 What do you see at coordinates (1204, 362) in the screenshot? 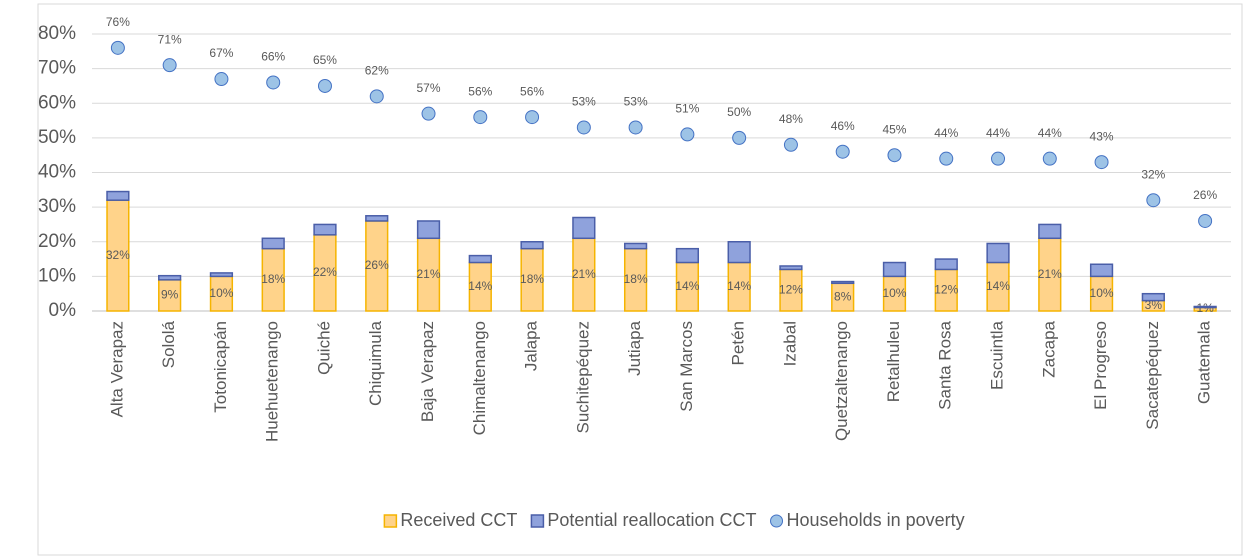
I see `x-tick-label: Guatemala` at bounding box center [1204, 362].